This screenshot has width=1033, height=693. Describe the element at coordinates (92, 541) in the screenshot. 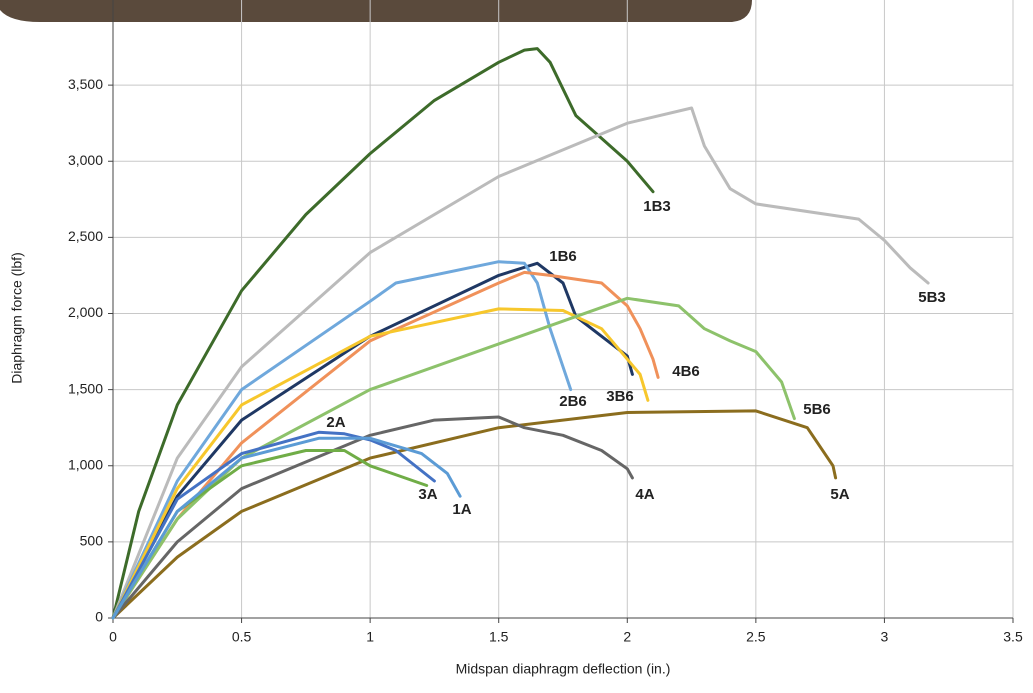

I see `y-tick-label: 500` at that location.